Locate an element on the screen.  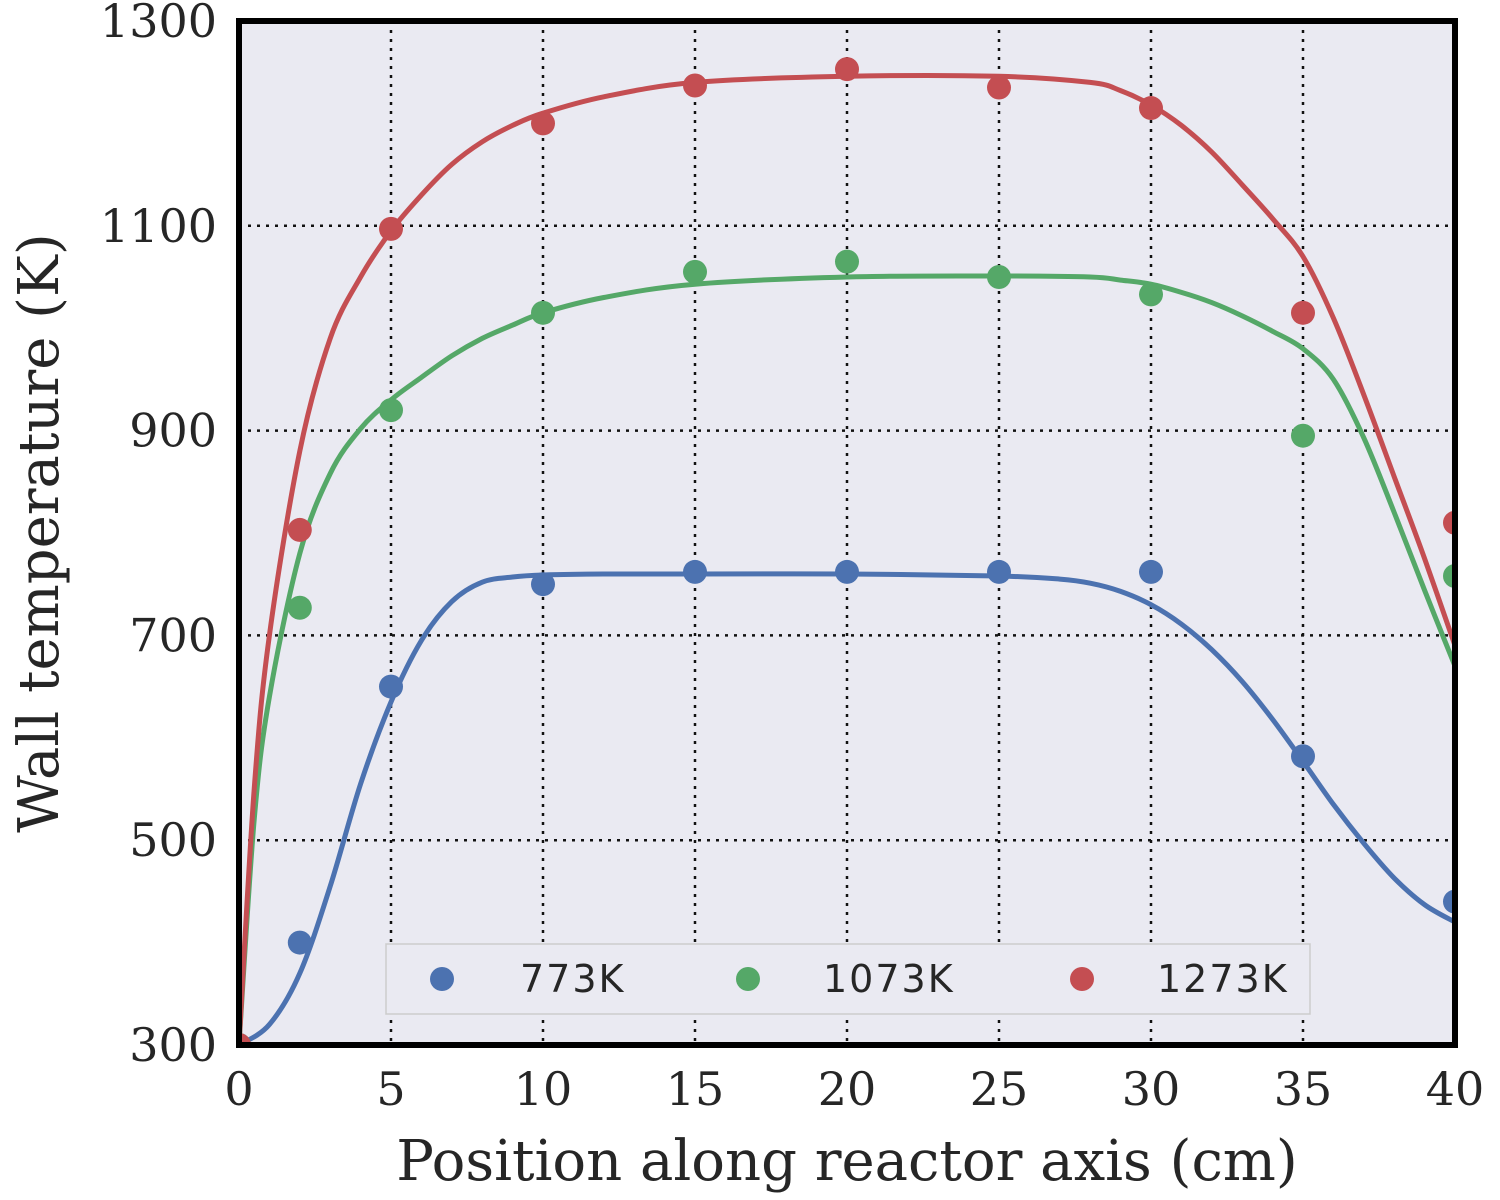
legend-box is located at coordinates (848, 979).